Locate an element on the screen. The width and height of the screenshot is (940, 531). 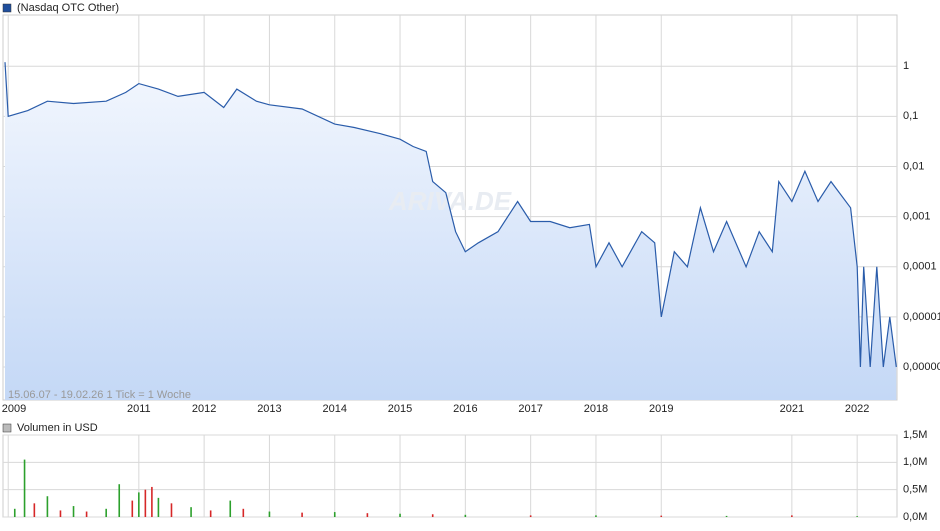
y-tick-label: 0,001 is located at coordinates (917, 217).